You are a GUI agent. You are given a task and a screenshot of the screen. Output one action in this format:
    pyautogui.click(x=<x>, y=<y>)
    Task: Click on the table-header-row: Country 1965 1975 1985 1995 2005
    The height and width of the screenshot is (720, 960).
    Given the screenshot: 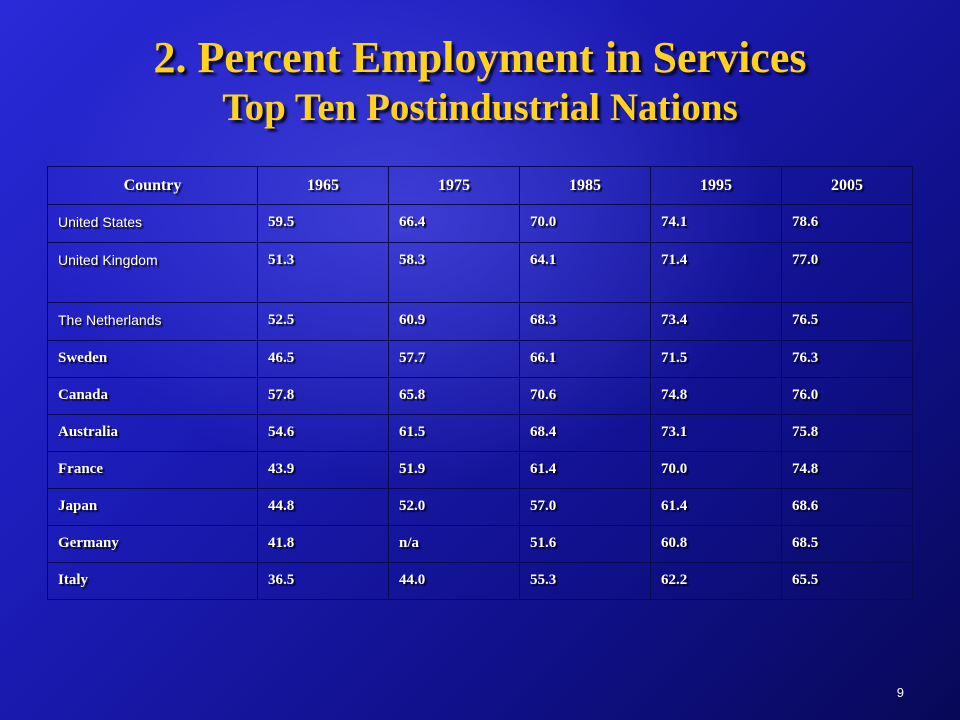 What is the action you would take?
    pyautogui.click(x=480, y=185)
    